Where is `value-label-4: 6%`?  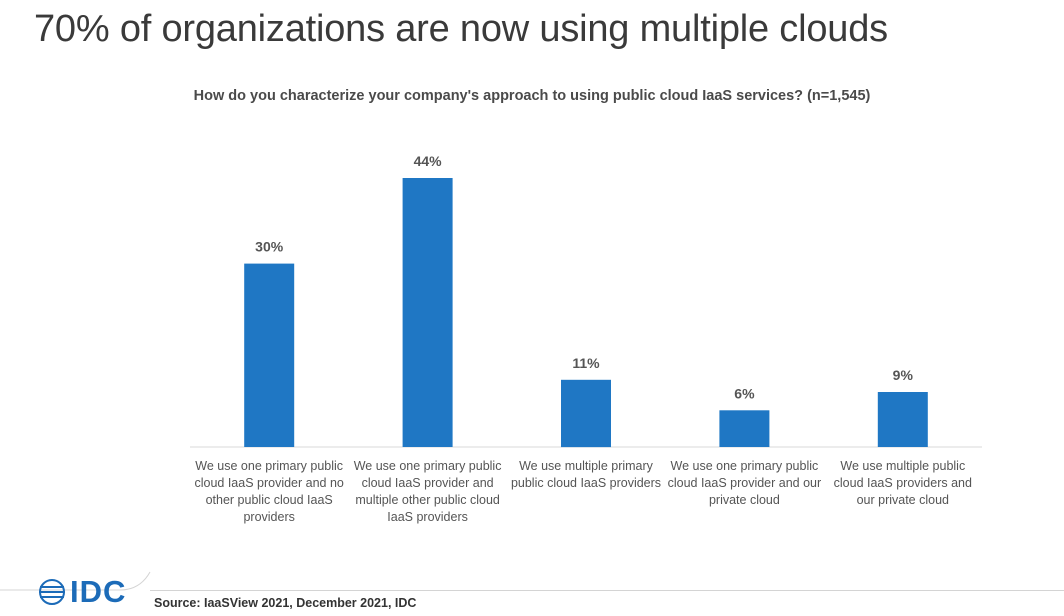
value-label-4: 6% is located at coordinates (744, 393).